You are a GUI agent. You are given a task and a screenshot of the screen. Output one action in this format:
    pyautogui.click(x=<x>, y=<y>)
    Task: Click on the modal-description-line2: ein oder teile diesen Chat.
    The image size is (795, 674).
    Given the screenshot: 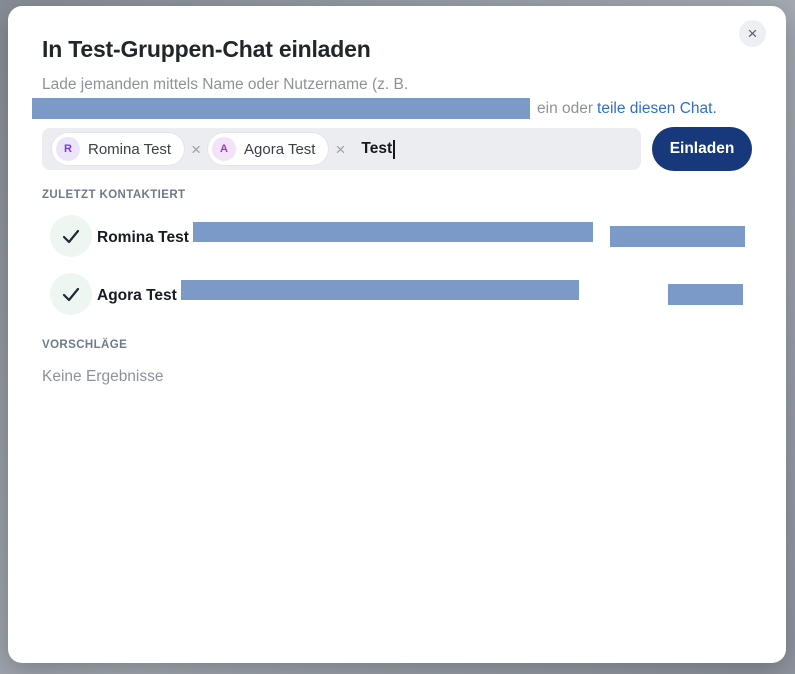 What is the action you would take?
    pyautogui.click(x=392, y=108)
    